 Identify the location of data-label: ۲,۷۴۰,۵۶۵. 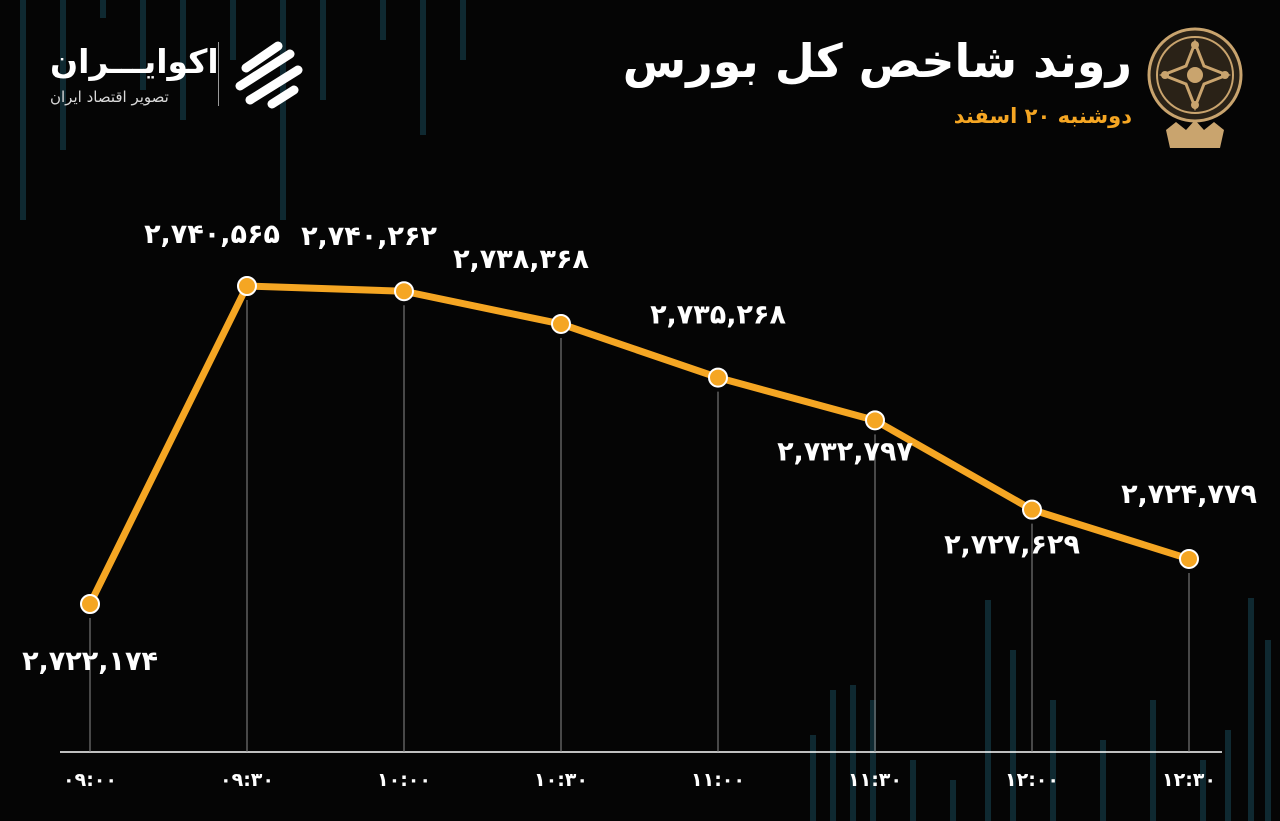
(212, 234).